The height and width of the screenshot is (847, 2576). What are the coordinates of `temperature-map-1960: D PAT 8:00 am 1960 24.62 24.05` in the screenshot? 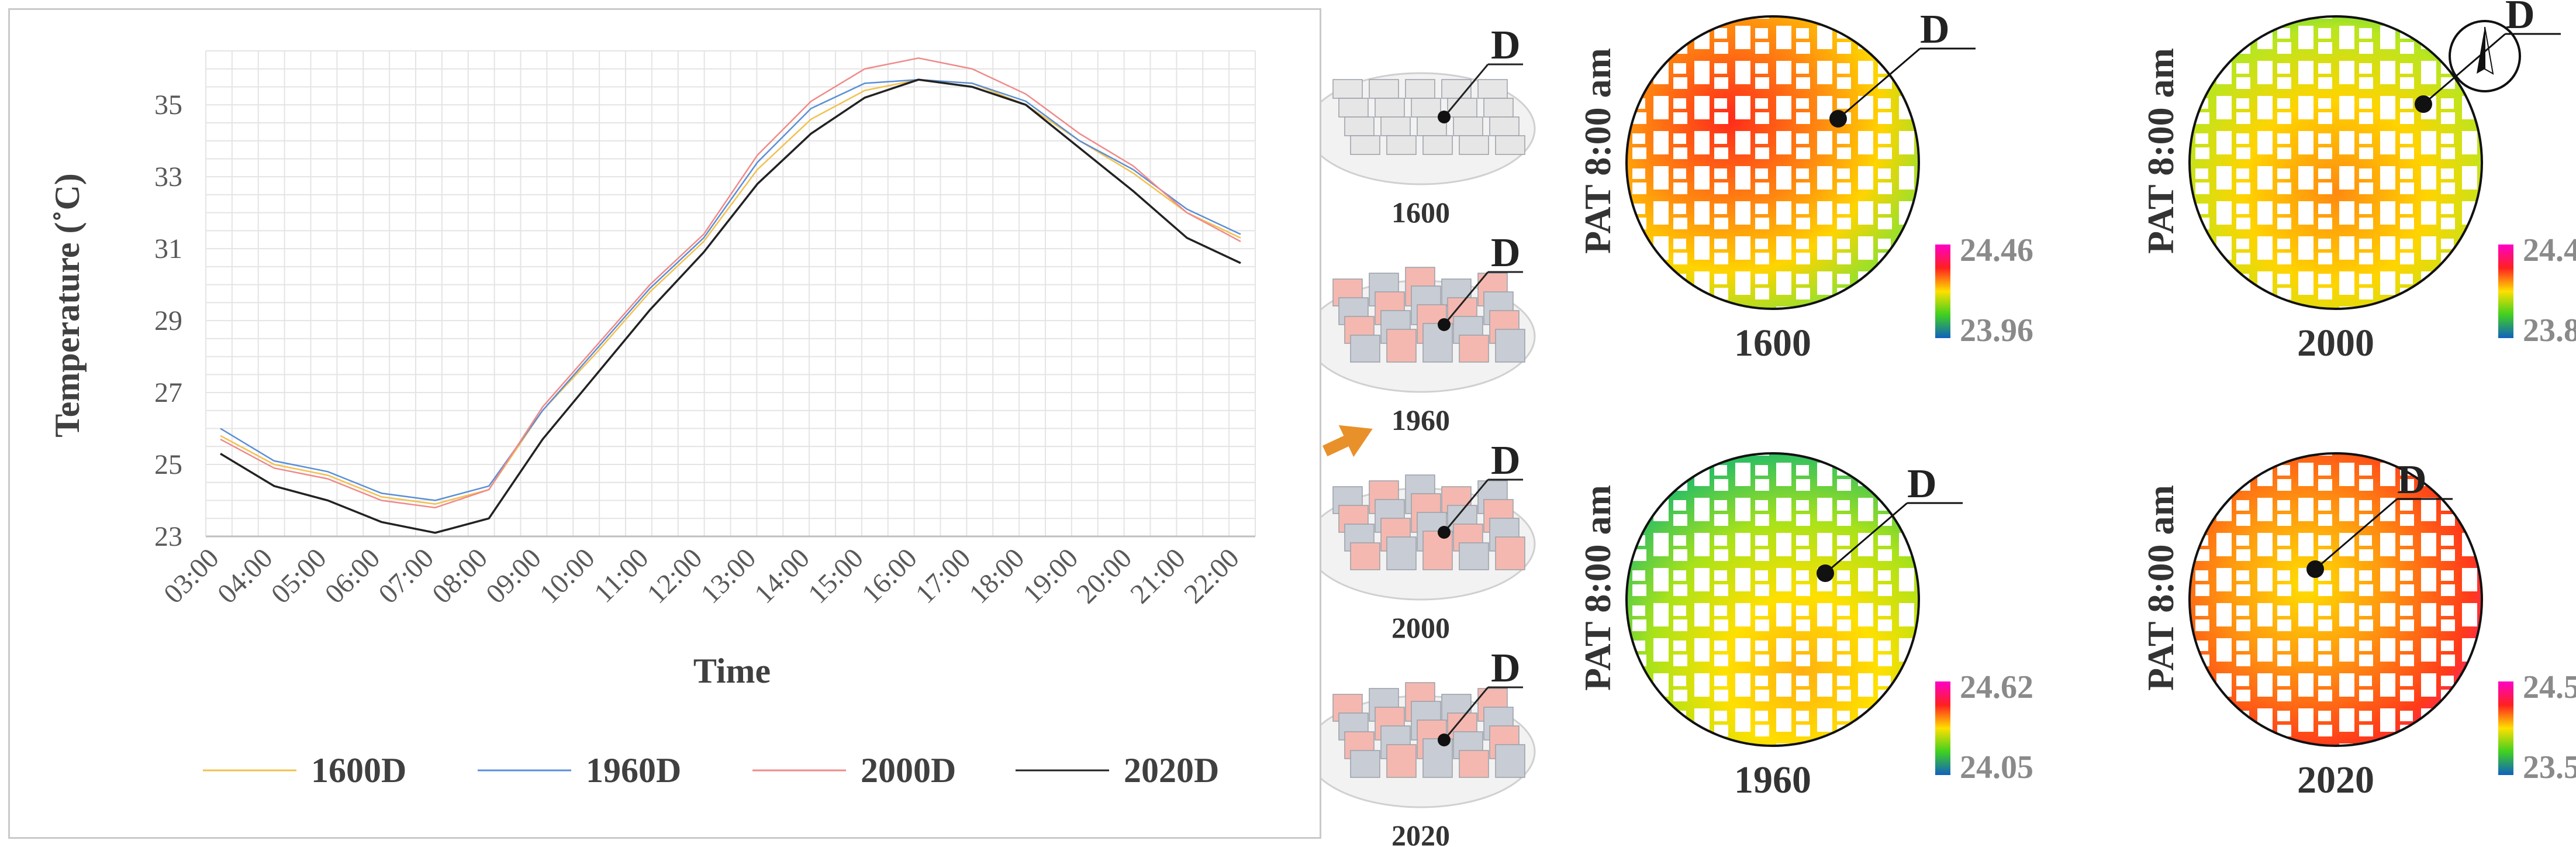 It's located at (1805, 626).